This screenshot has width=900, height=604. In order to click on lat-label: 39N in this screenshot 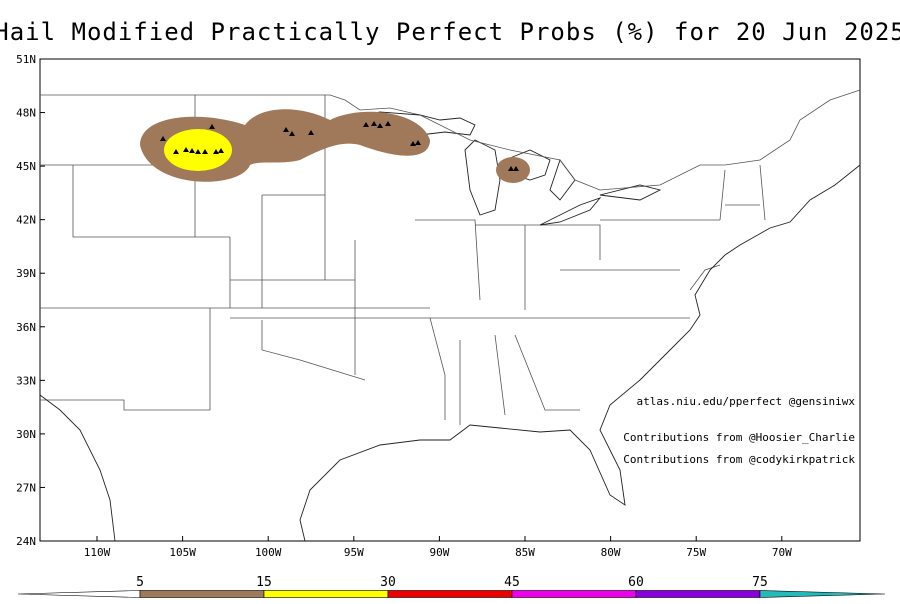, I will do `click(26, 273)`.